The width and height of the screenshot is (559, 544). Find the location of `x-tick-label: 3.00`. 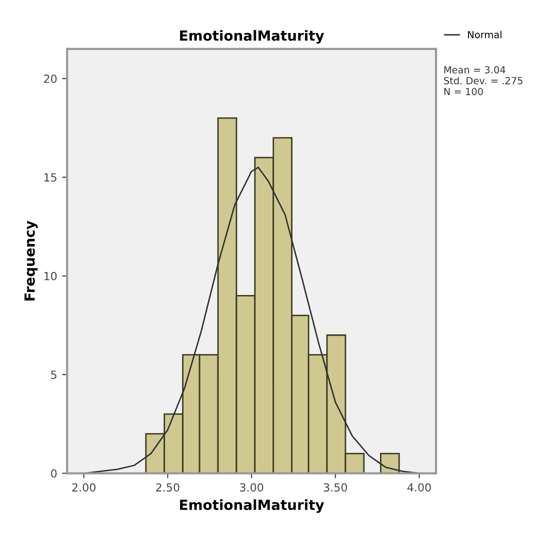

x-tick-label: 3.00 is located at coordinates (252, 487).